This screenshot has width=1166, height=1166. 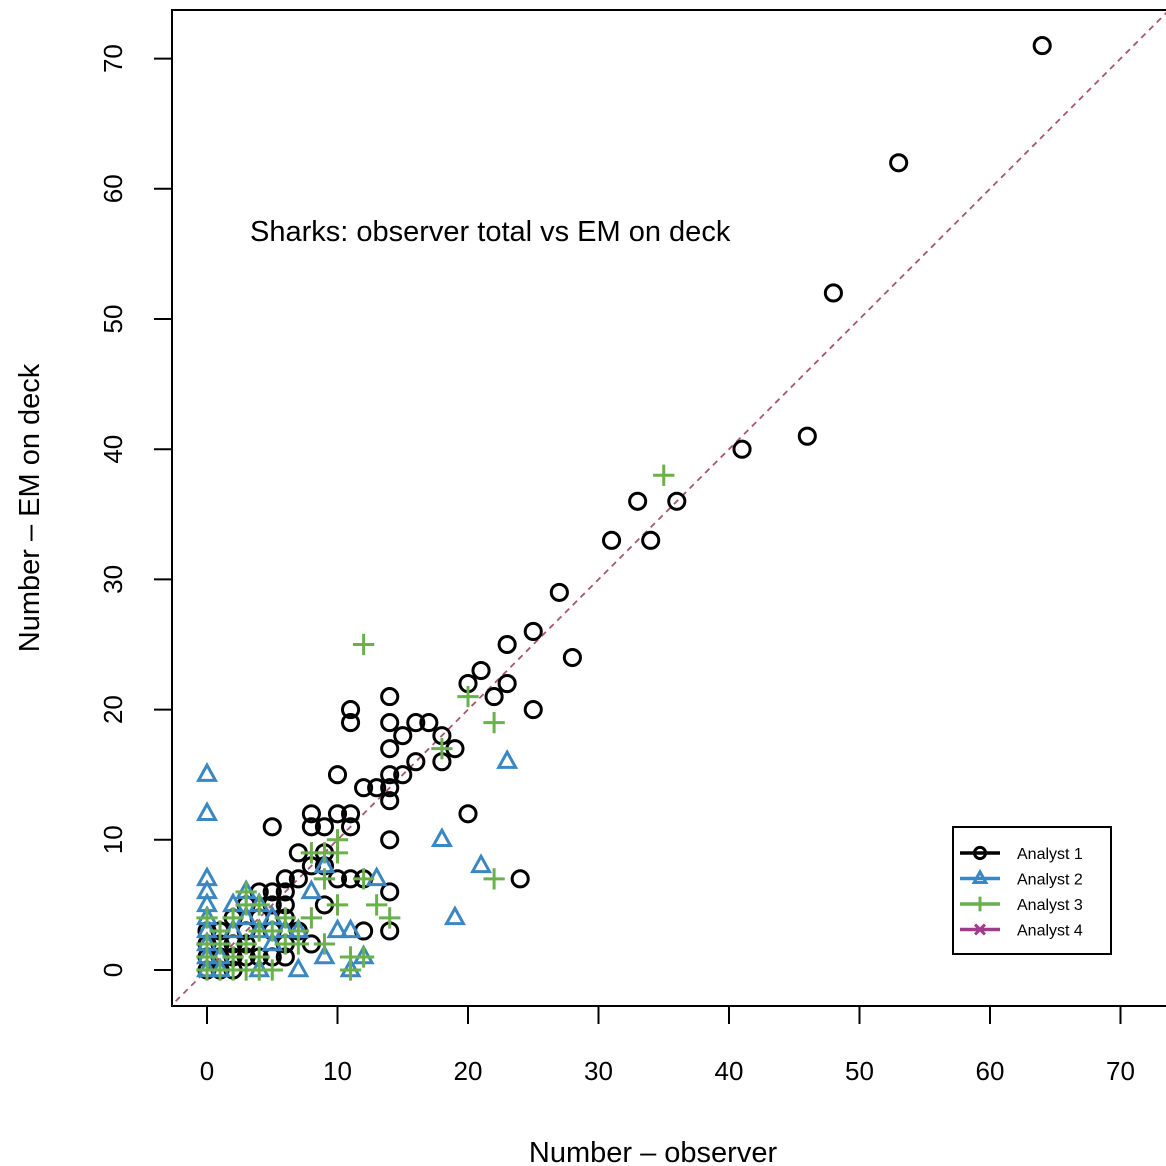 I want to click on legend-entry: Analyst 2, so click(x=1021, y=878).